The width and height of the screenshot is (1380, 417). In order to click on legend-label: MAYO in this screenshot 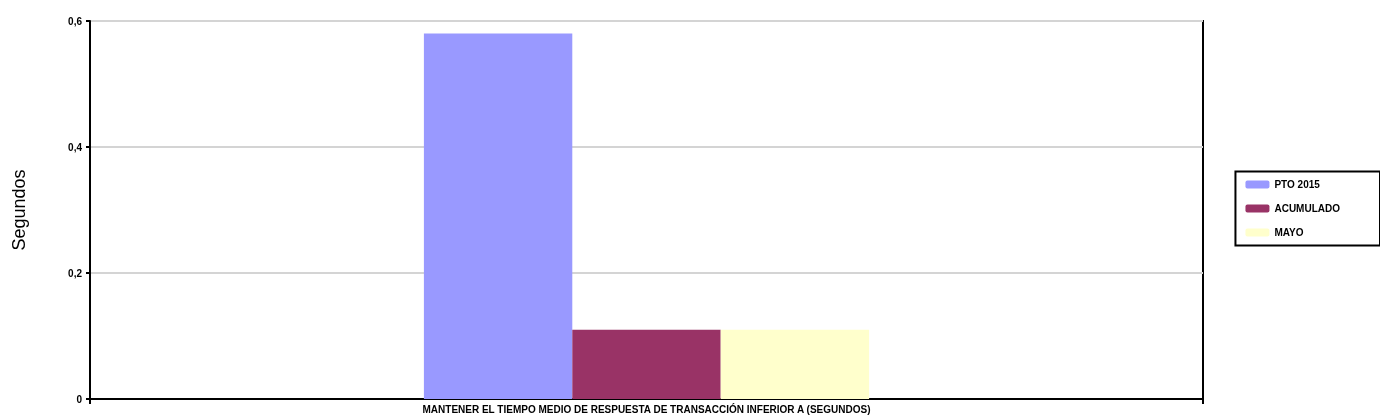, I will do `click(1289, 232)`.